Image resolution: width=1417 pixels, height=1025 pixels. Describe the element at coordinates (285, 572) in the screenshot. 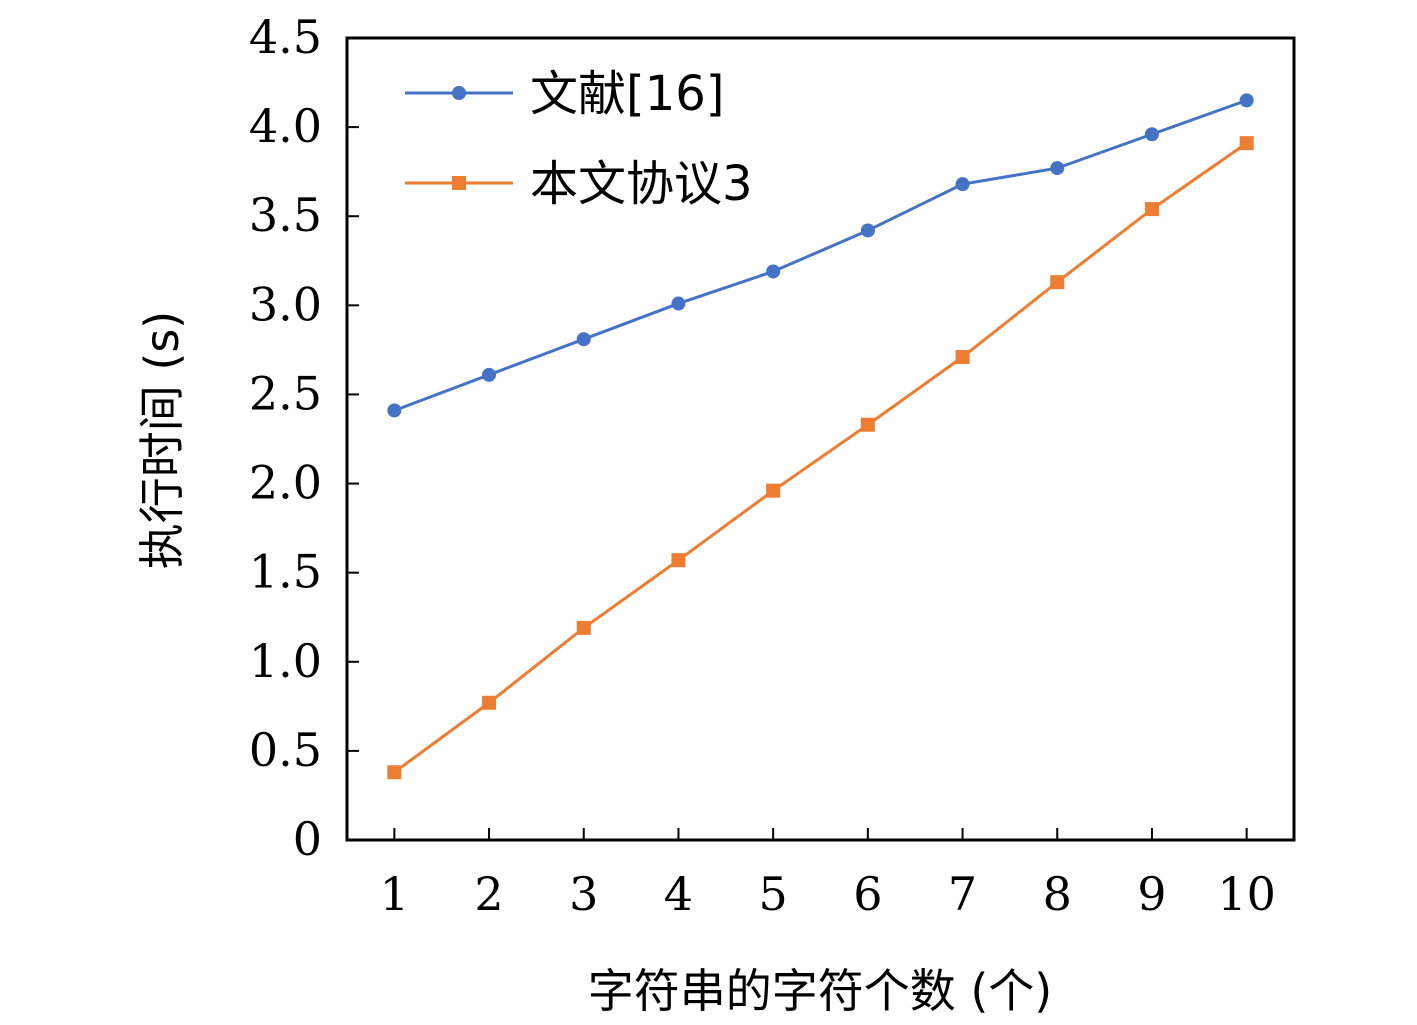

I see `y-tick-label: 1.5` at that location.